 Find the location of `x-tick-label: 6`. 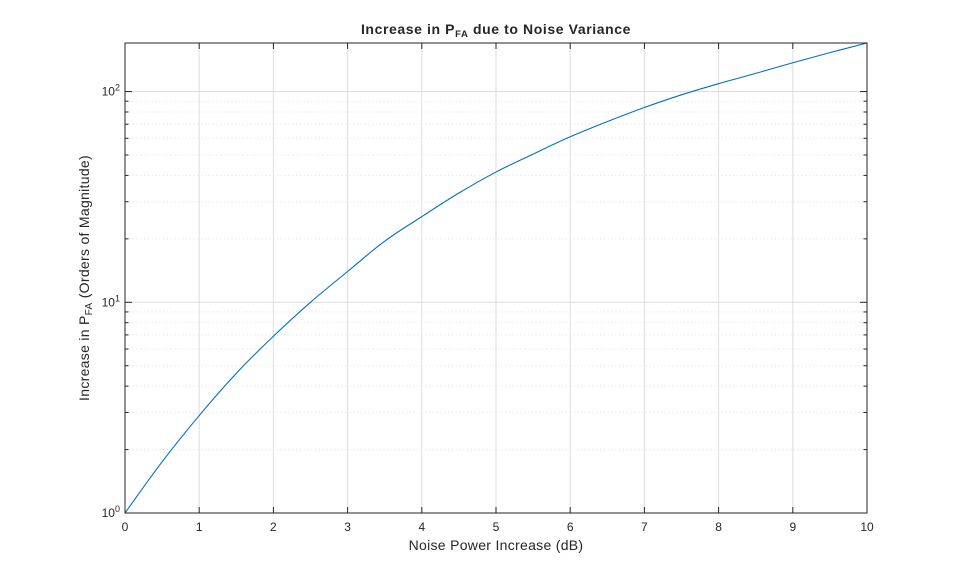

x-tick-label: 6 is located at coordinates (570, 527).